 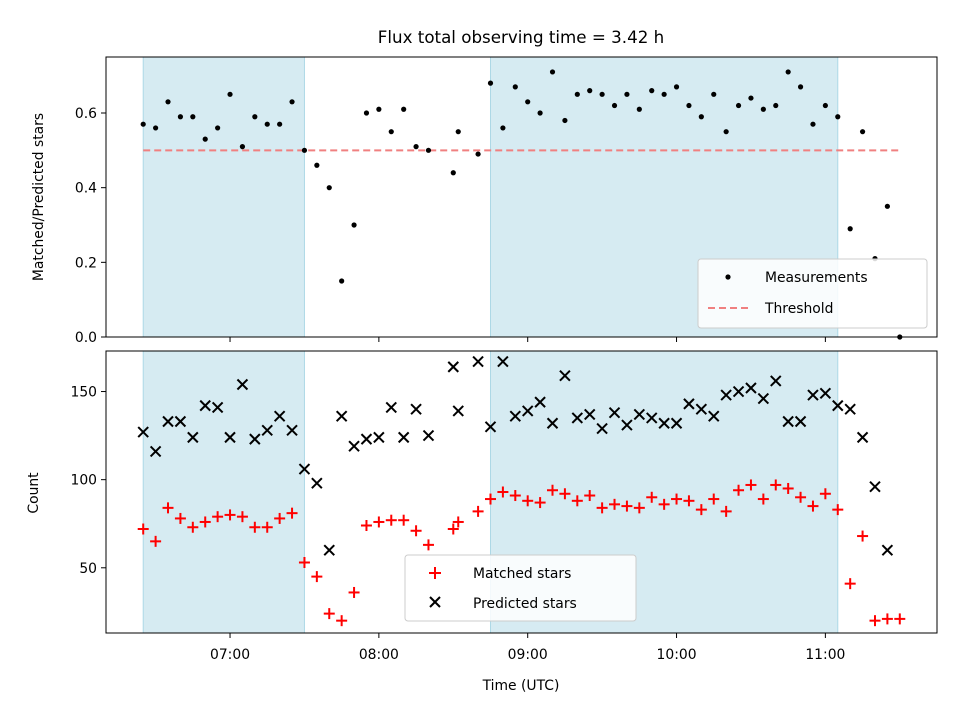 I want to click on top-y-tick-label: 0.2, so click(x=86, y=263).